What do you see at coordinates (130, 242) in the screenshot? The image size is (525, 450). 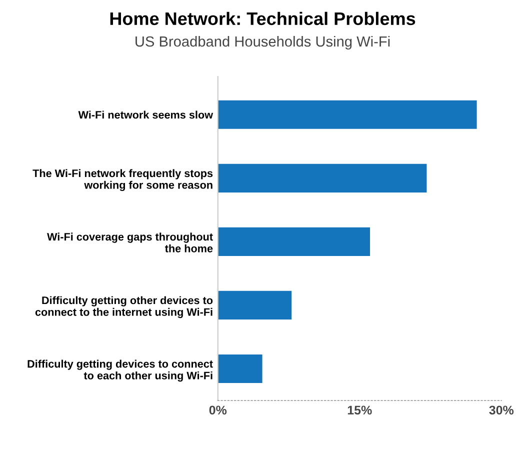 I see `y-tick-label: Wi-Fi coverage gaps throughout the home` at bounding box center [130, 242].